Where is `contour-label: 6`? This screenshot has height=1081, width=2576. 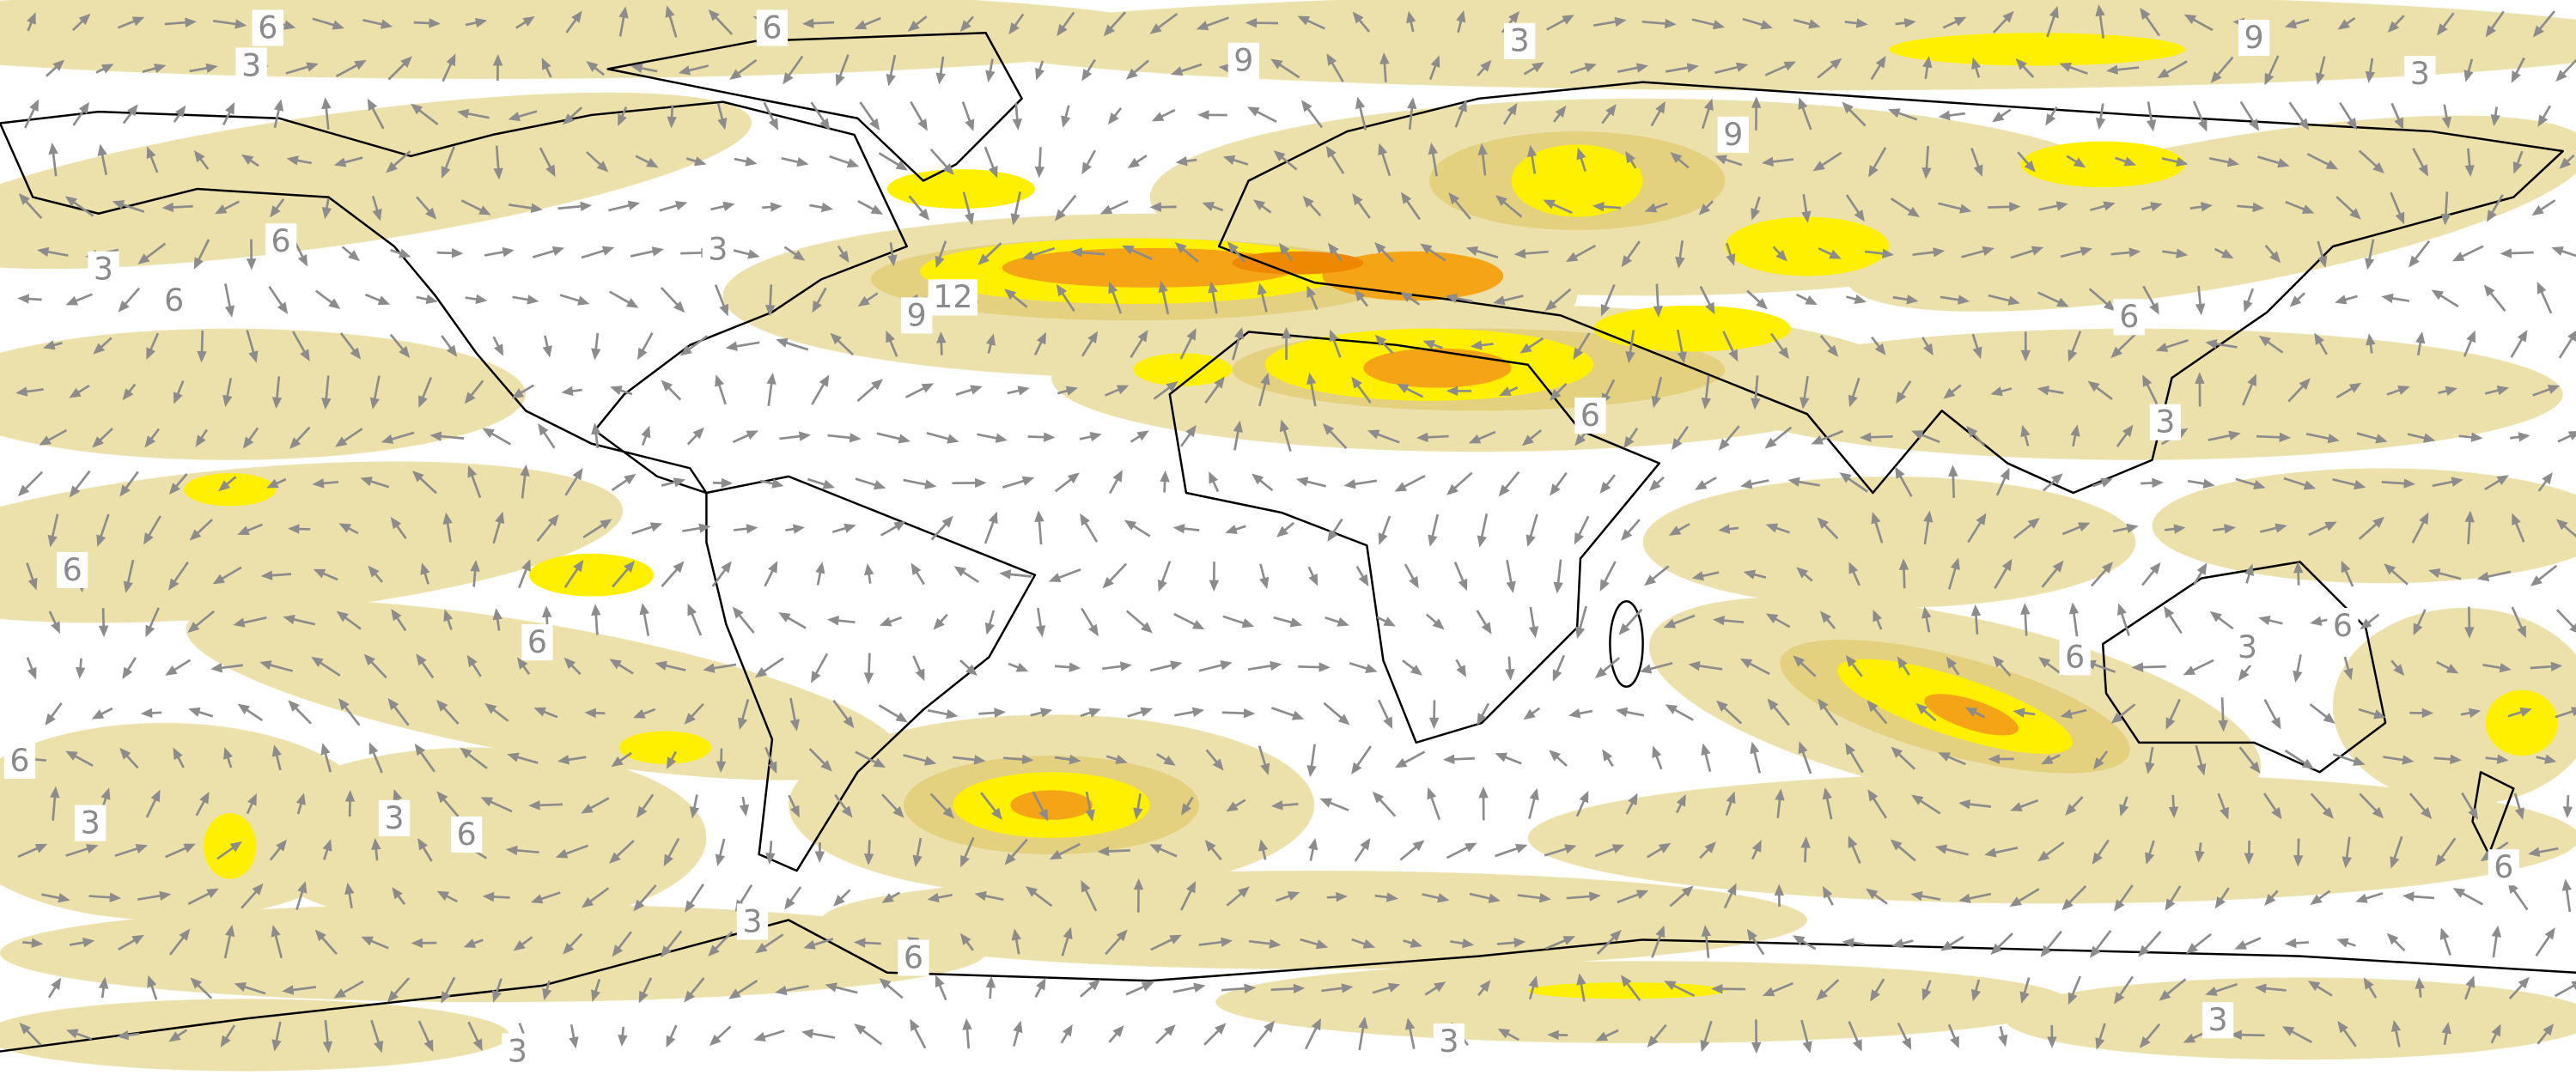
contour-label: 6 is located at coordinates (2343, 626).